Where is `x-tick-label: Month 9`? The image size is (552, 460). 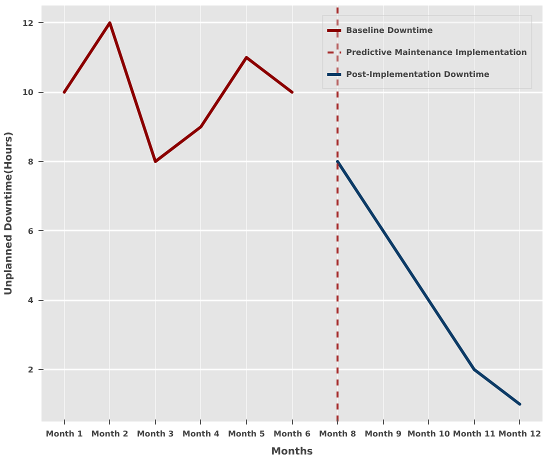 x-tick-label: Month 9 is located at coordinates (383, 434).